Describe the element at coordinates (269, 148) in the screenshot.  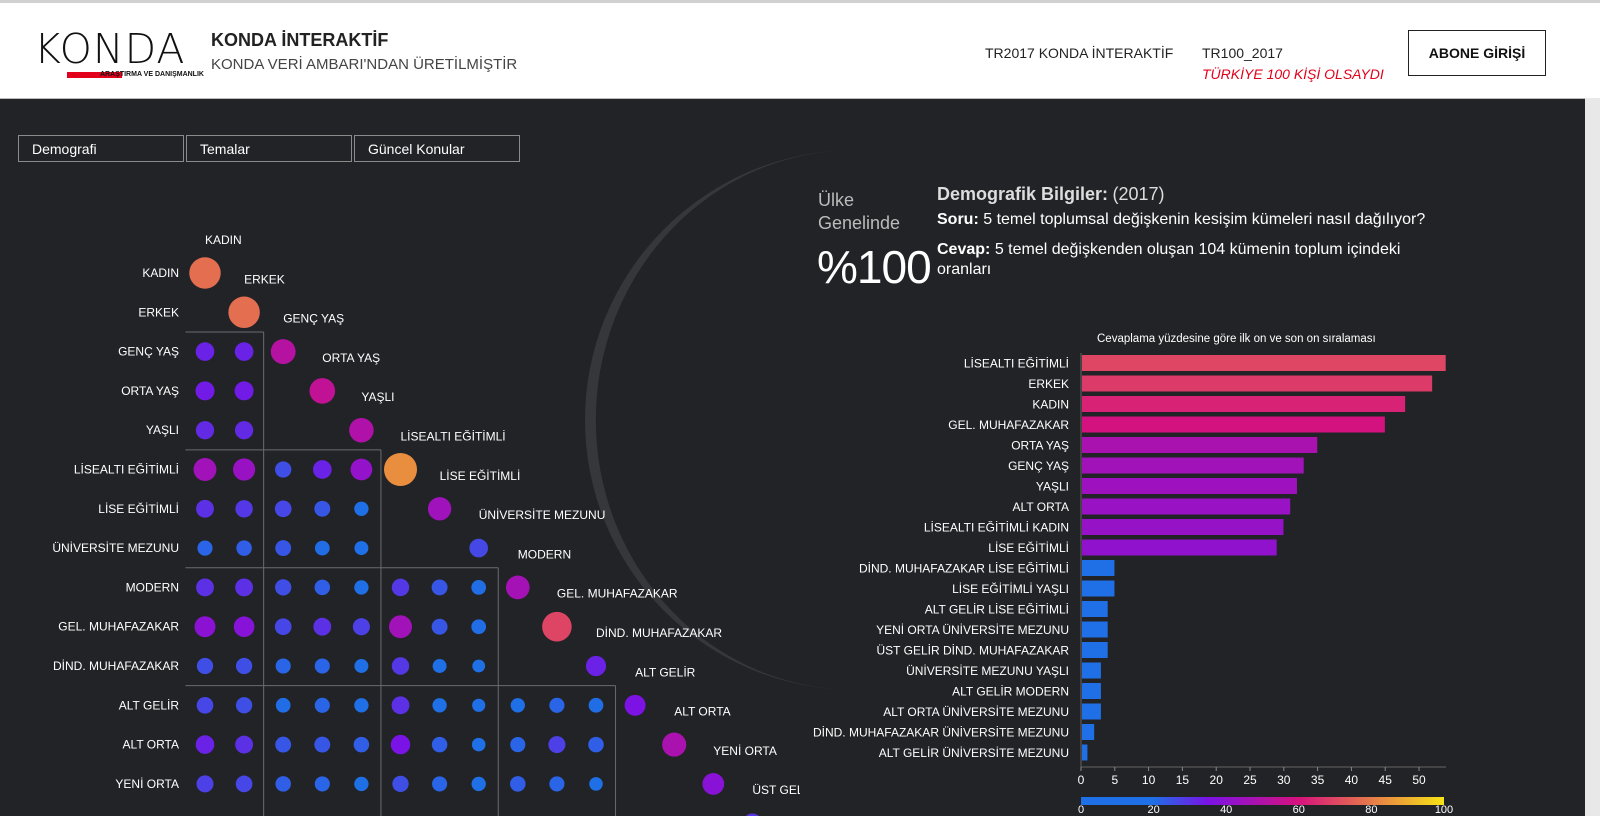
I see `tab-temalar: Temalar` at that location.